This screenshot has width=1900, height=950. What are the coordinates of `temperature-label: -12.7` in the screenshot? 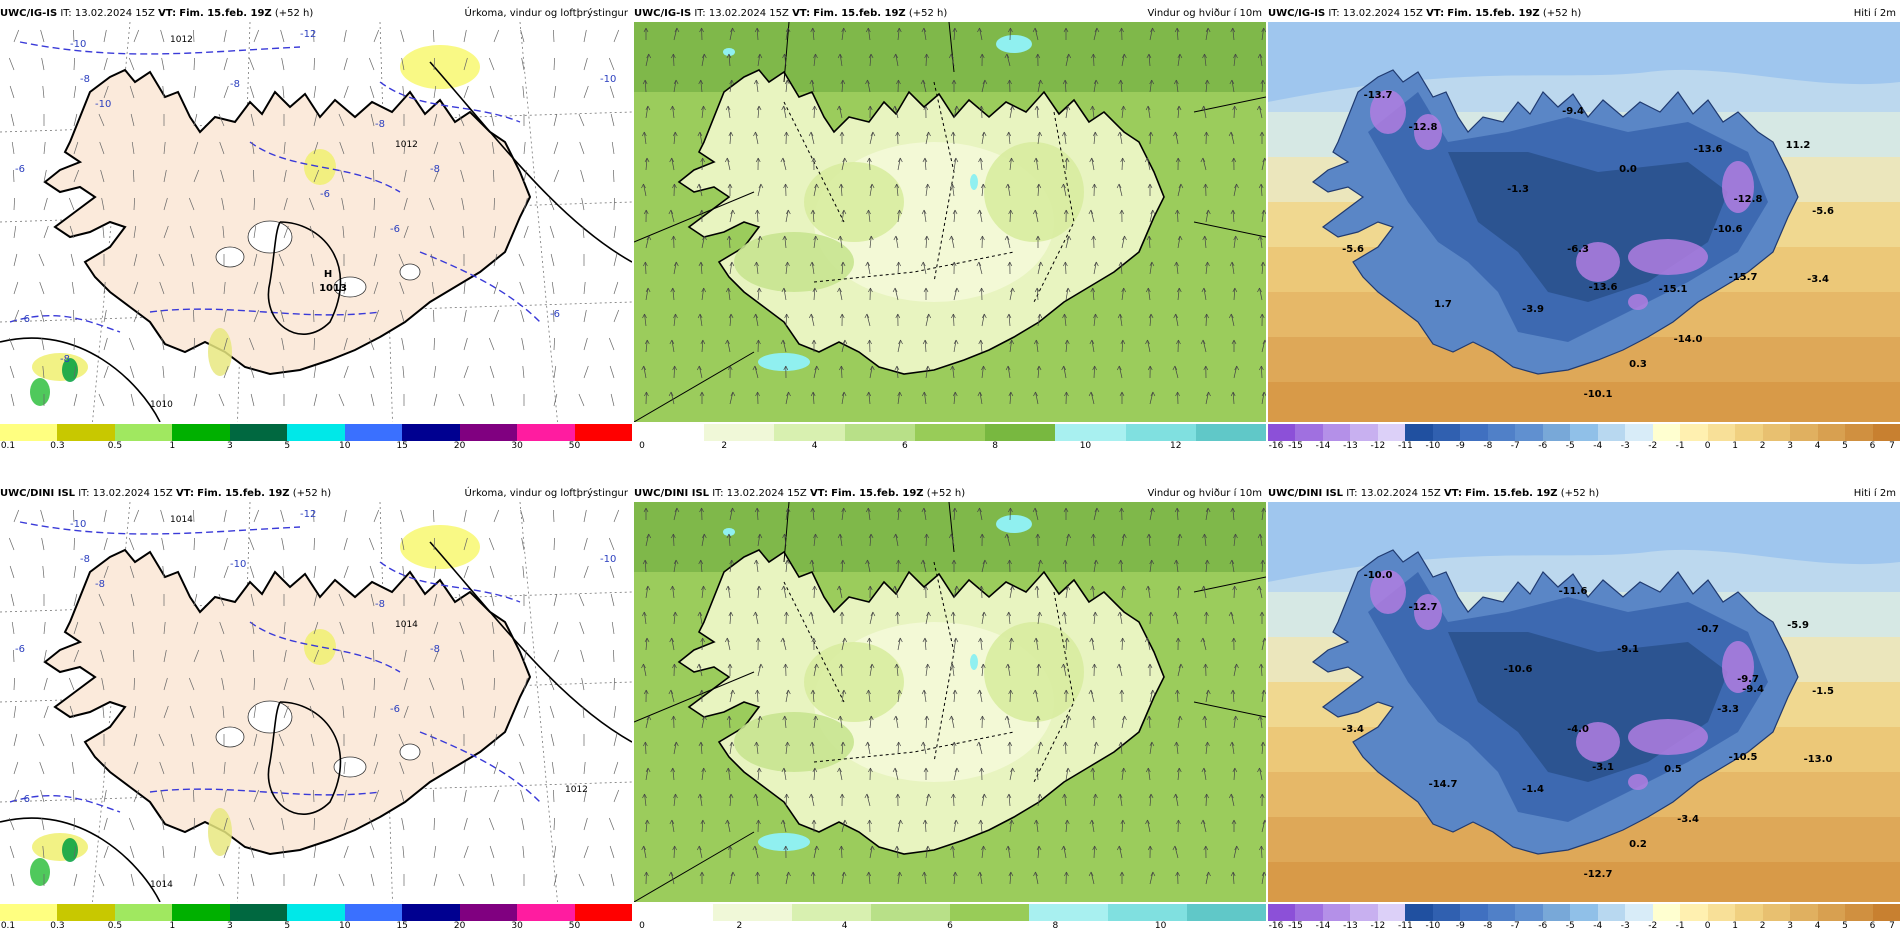 It's located at (1598, 874).